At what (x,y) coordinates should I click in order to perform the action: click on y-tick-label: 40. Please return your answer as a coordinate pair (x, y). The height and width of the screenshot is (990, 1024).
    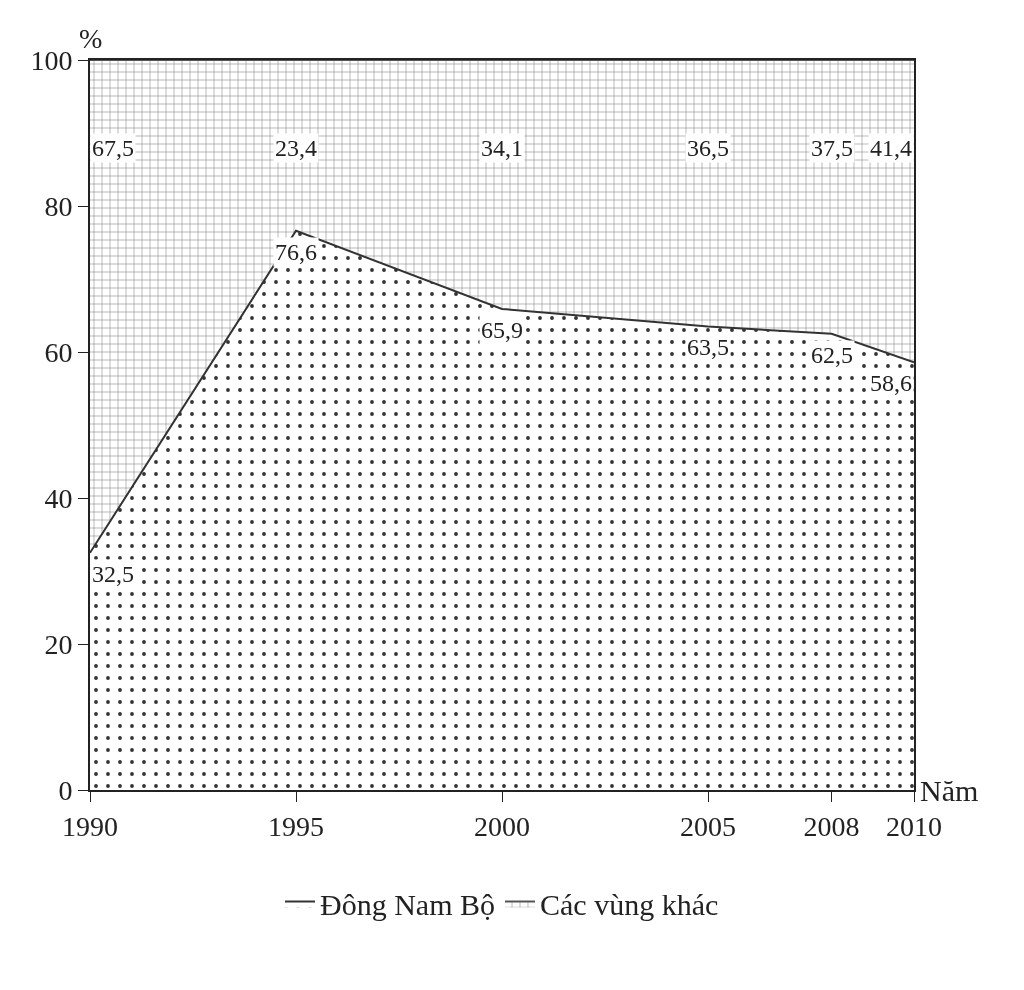
    Looking at the image, I should click on (58, 498).